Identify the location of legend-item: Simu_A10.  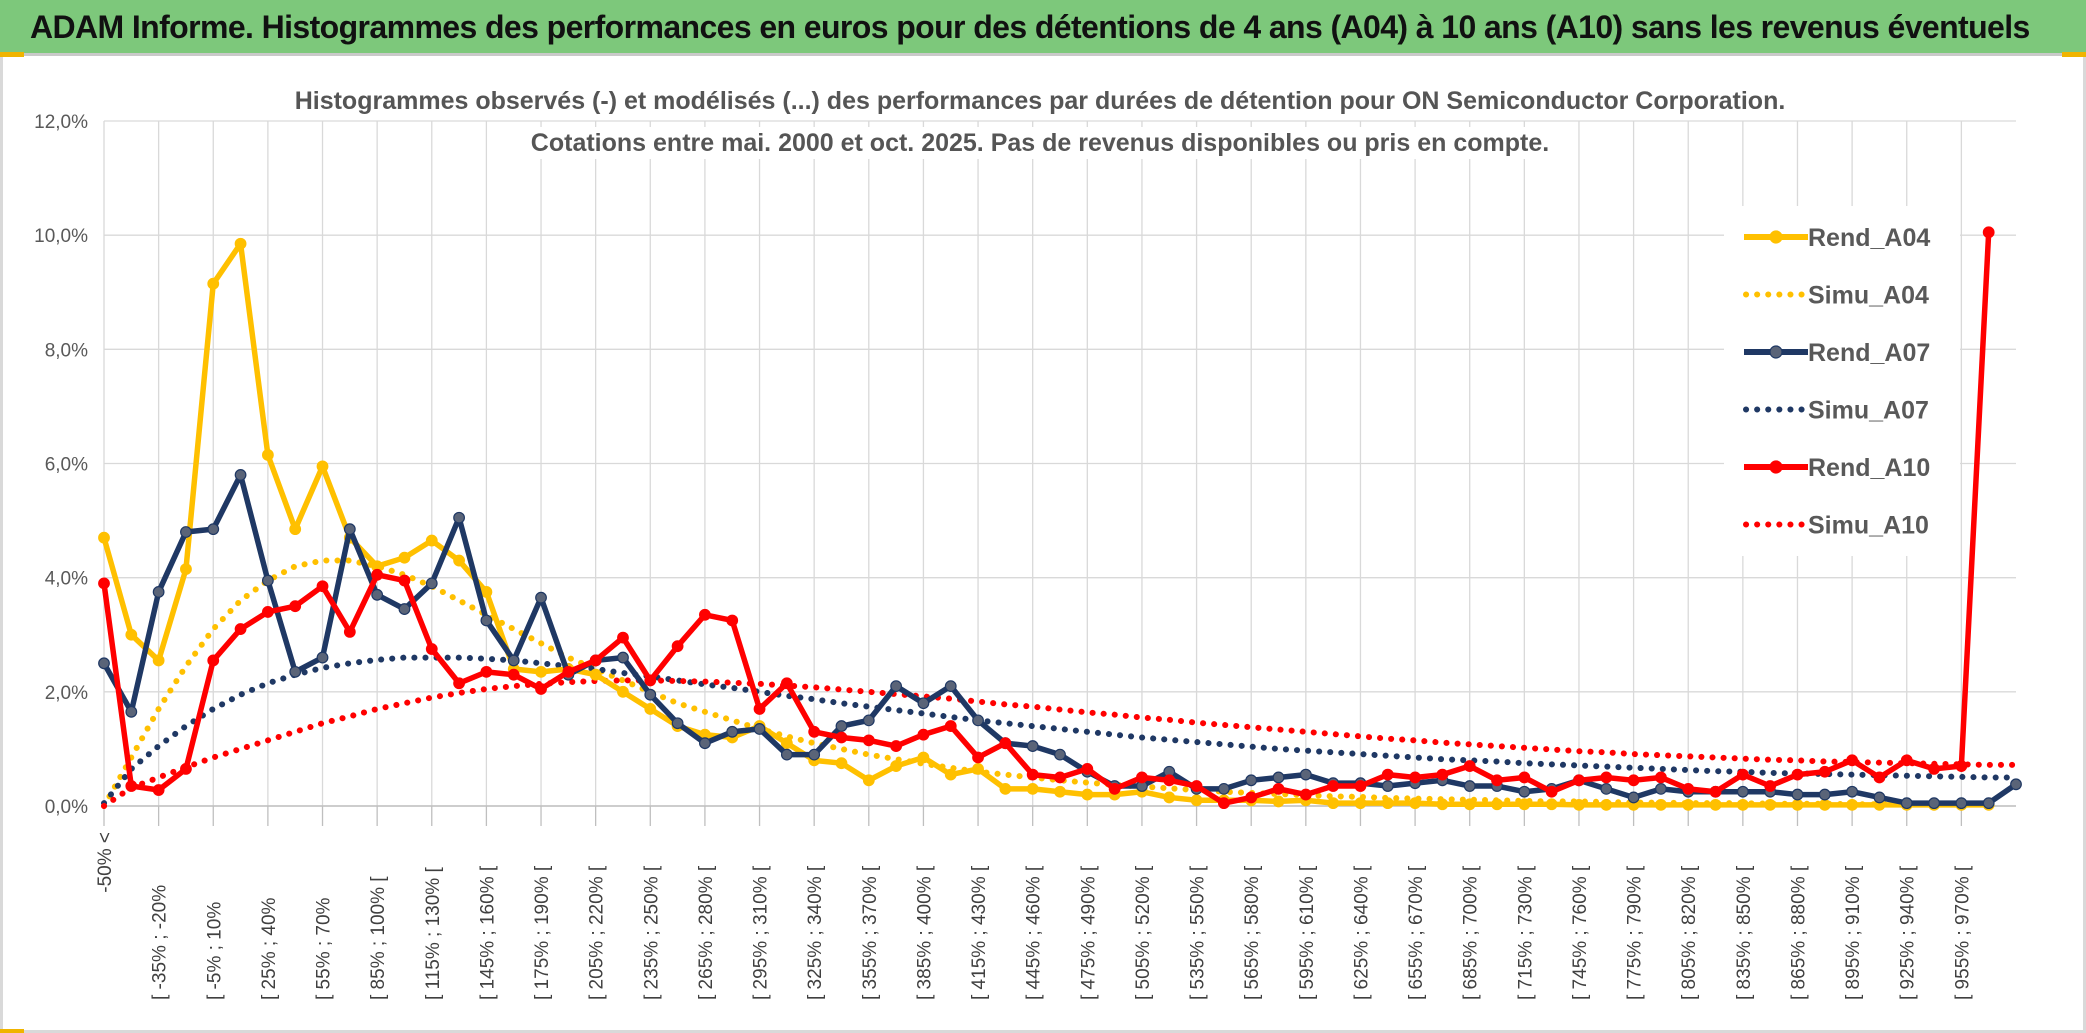
(1836, 526).